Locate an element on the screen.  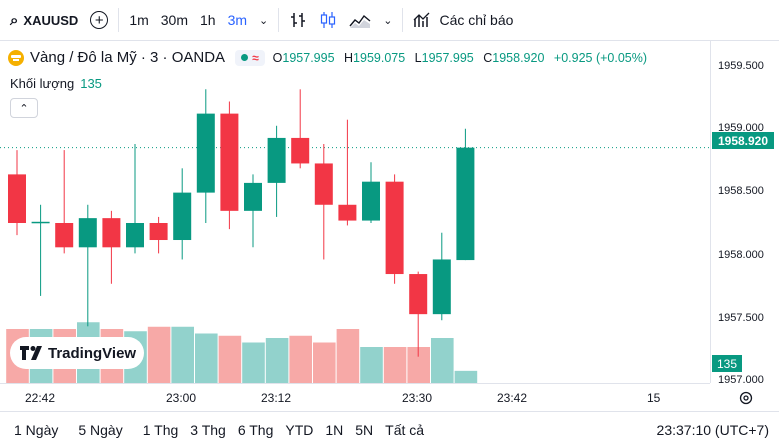
area-style-icon is located at coordinates (360, 21).